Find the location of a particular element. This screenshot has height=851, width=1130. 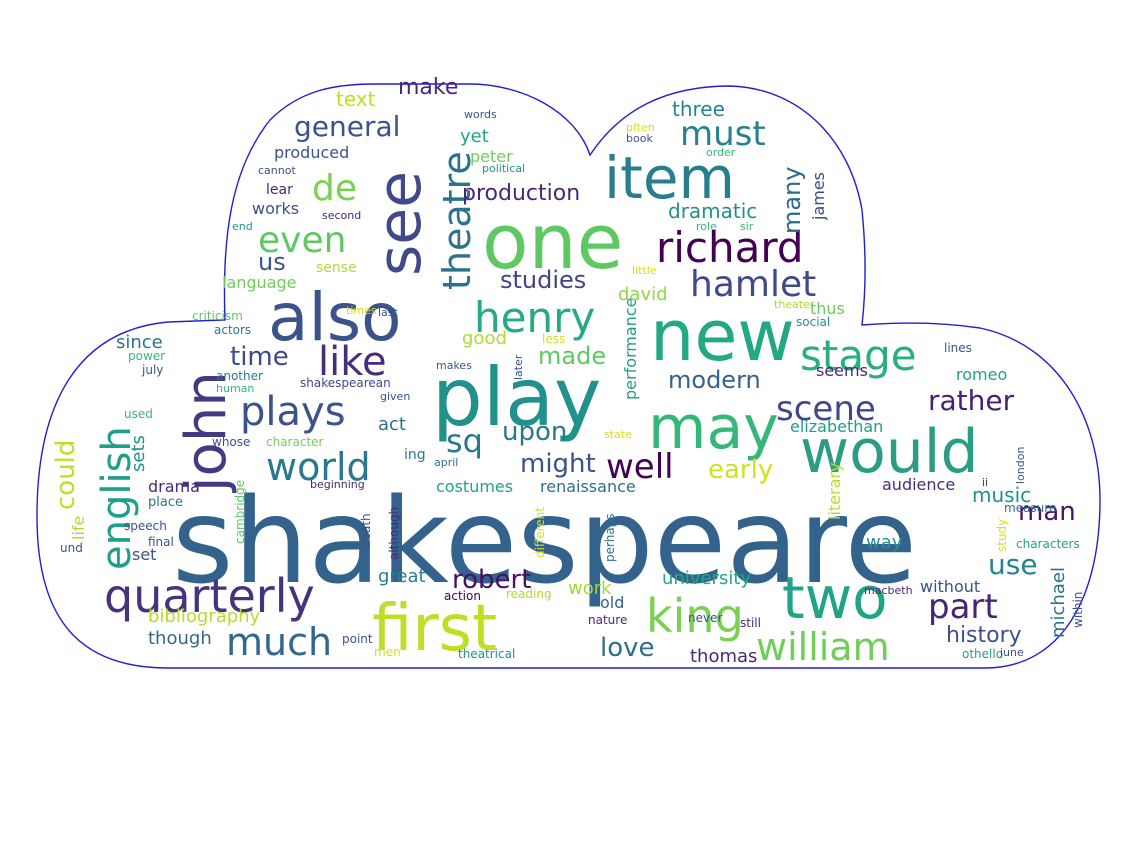

word-act: act is located at coordinates (392, 424).